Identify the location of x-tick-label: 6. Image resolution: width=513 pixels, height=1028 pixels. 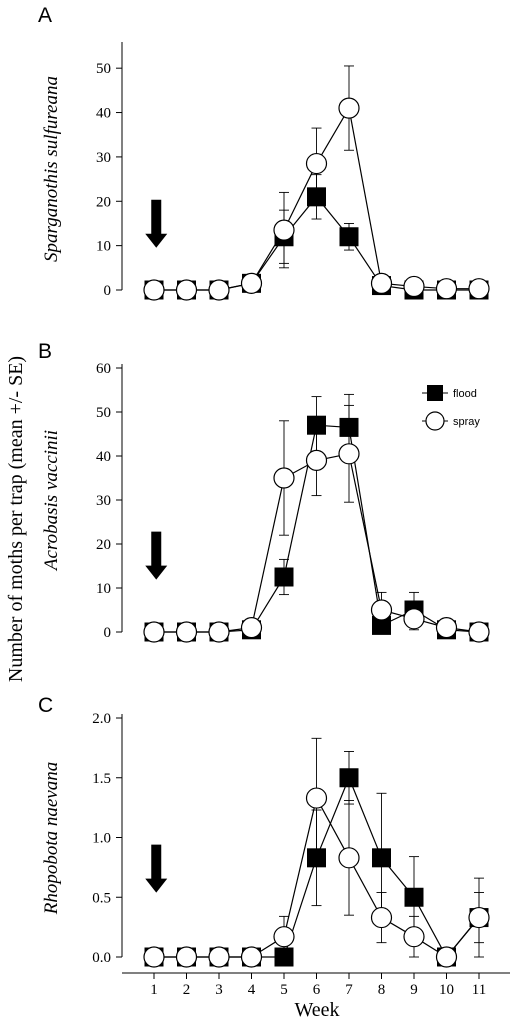
(317, 990).